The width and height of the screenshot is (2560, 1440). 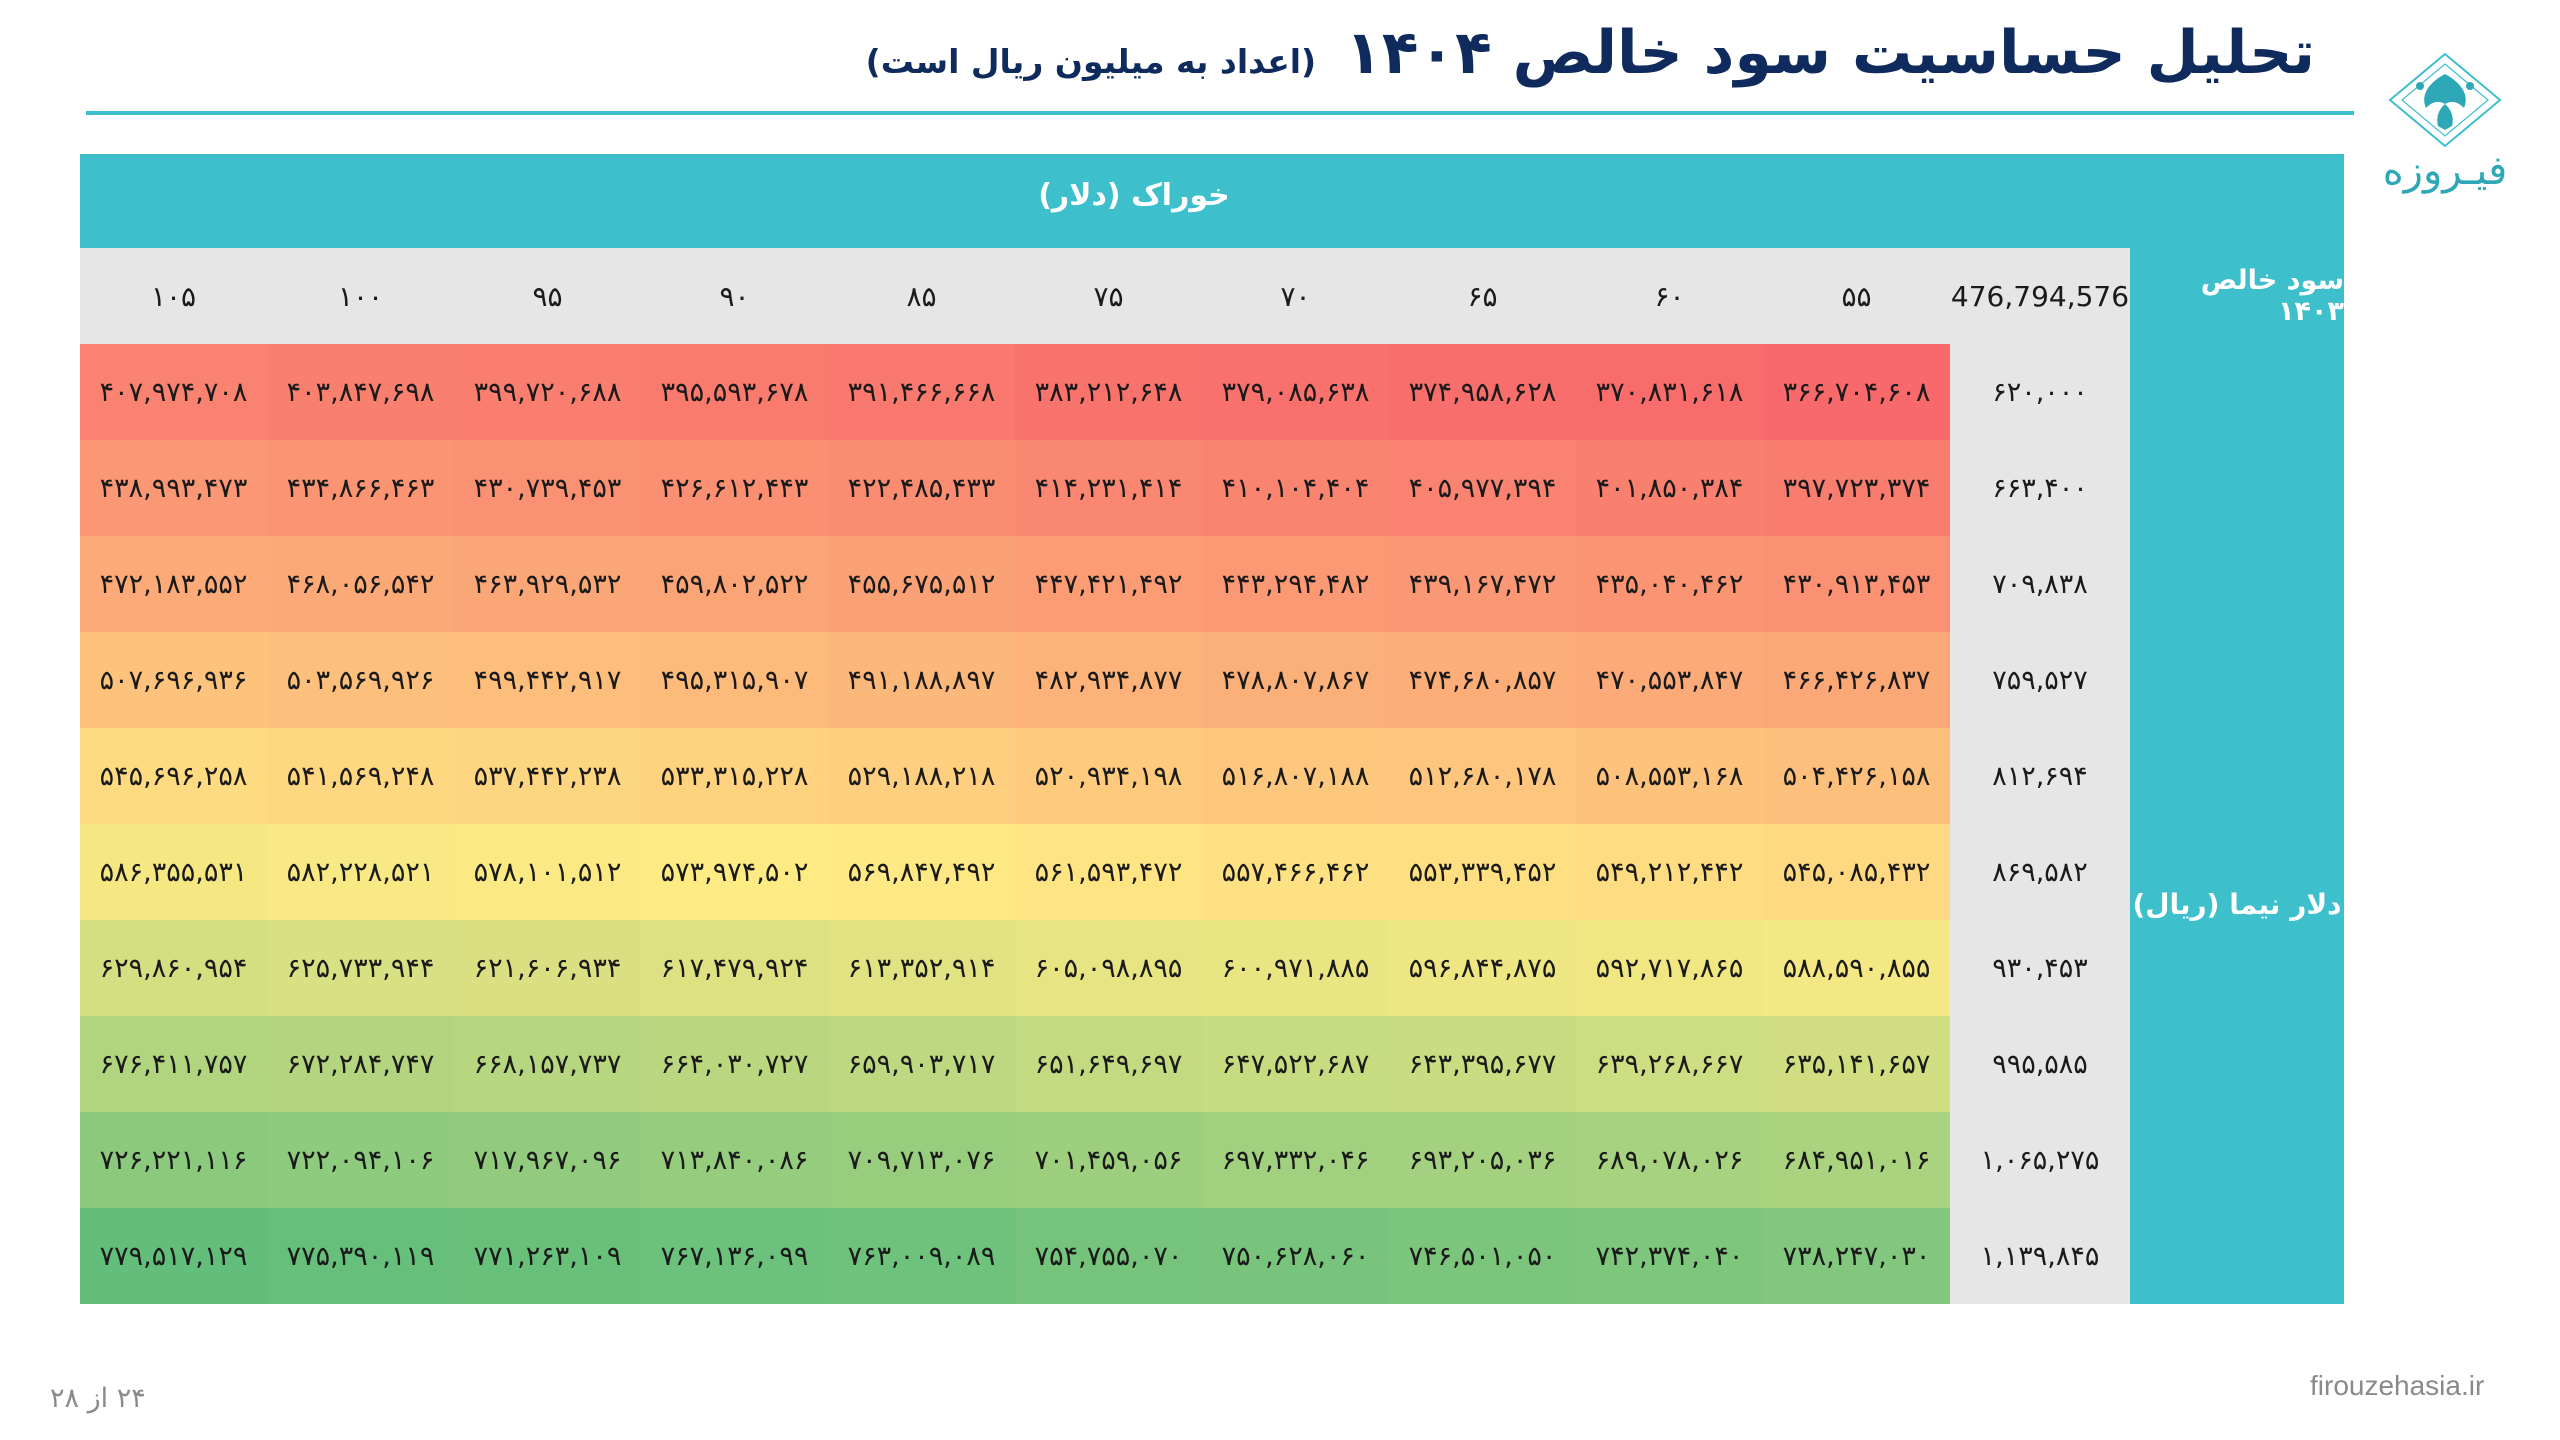 What do you see at coordinates (1105, 296) in the screenshot?
I see `column-header-row` at bounding box center [1105, 296].